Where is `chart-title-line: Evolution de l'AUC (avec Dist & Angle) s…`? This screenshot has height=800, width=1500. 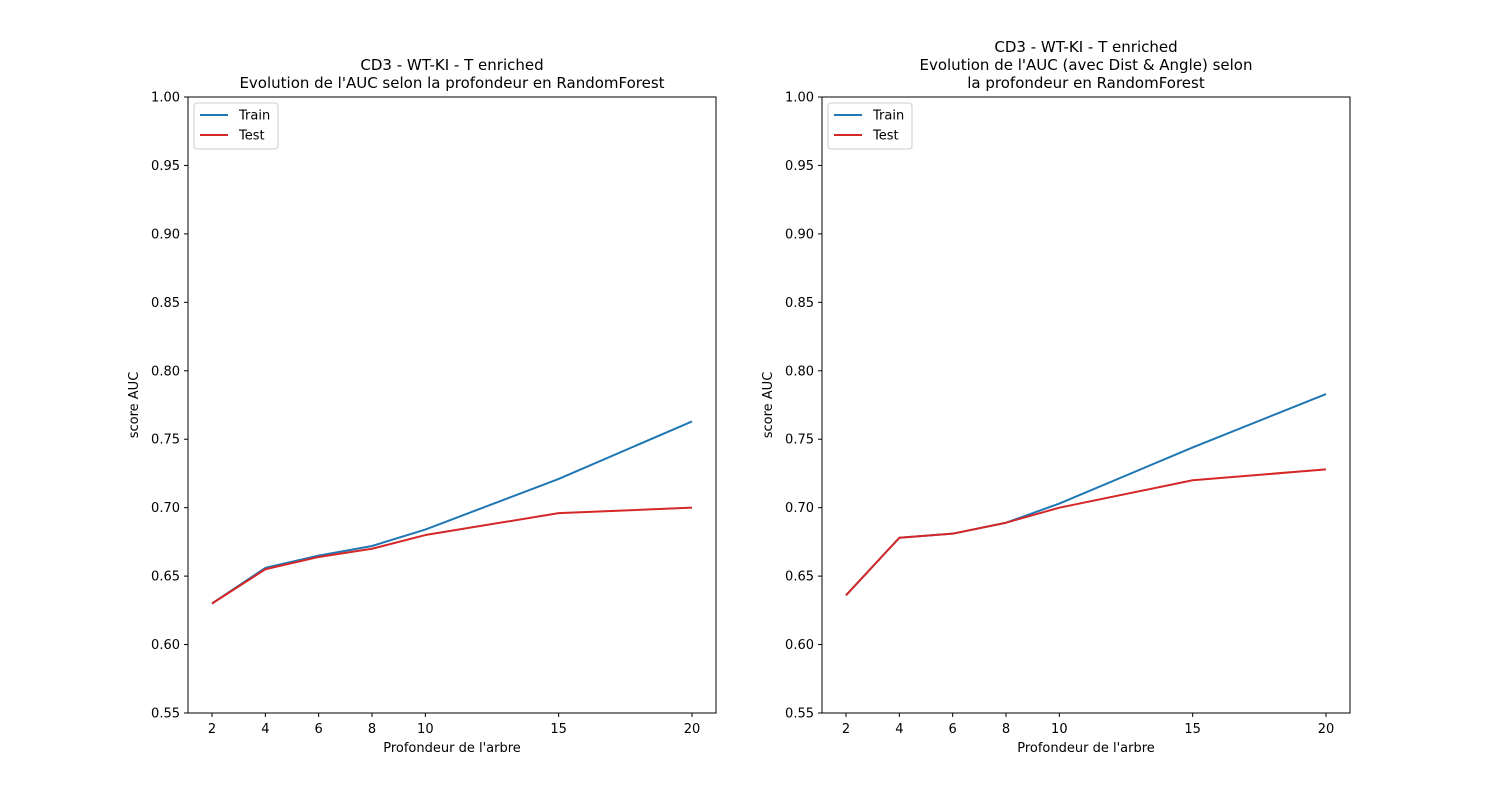 chart-title-line: Evolution de l'AUC (avec Dist & Angle) s… is located at coordinates (1085, 65).